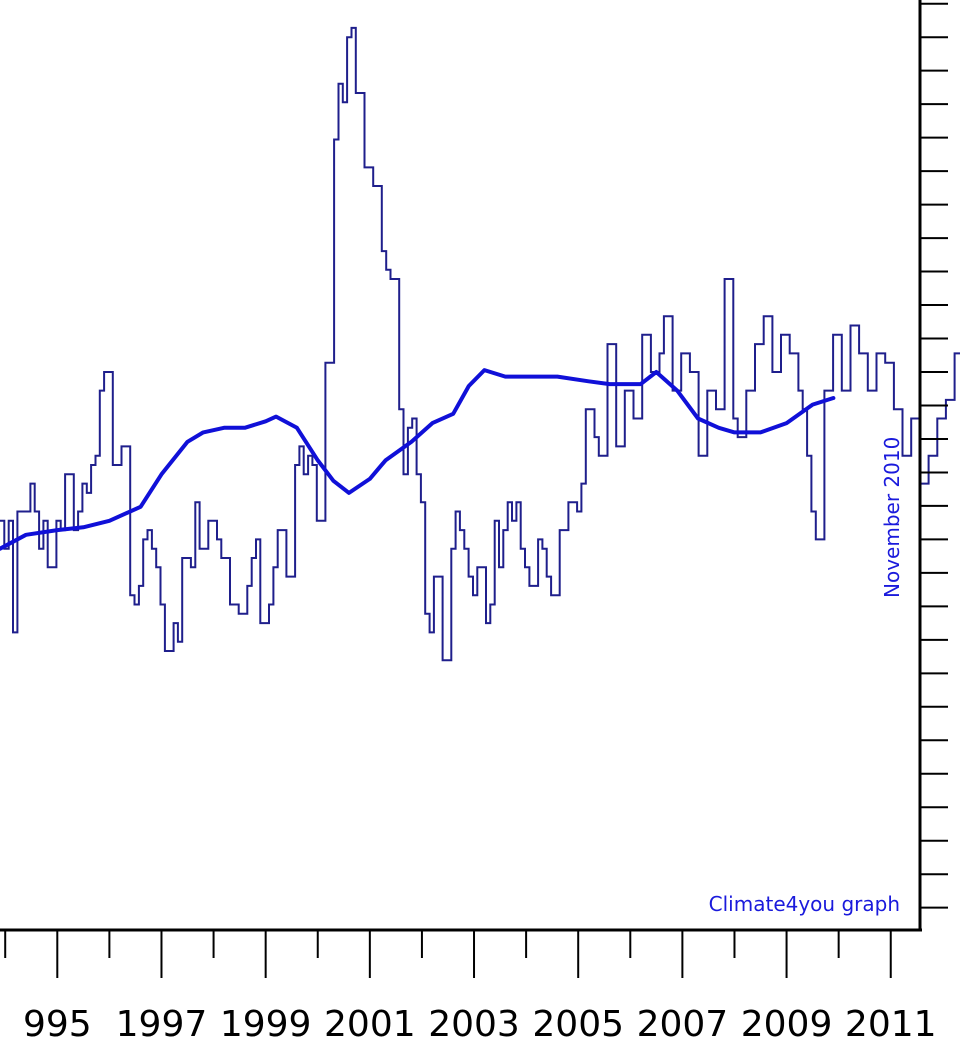 This screenshot has height=1044, width=960. I want to click on x-tick-label: 2007, so click(683, 1024).